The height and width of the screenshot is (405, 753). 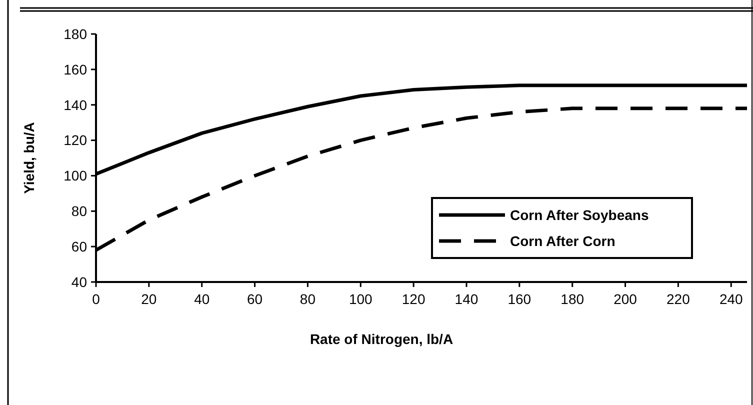 I want to click on x-tick-label: 120, so click(x=414, y=299).